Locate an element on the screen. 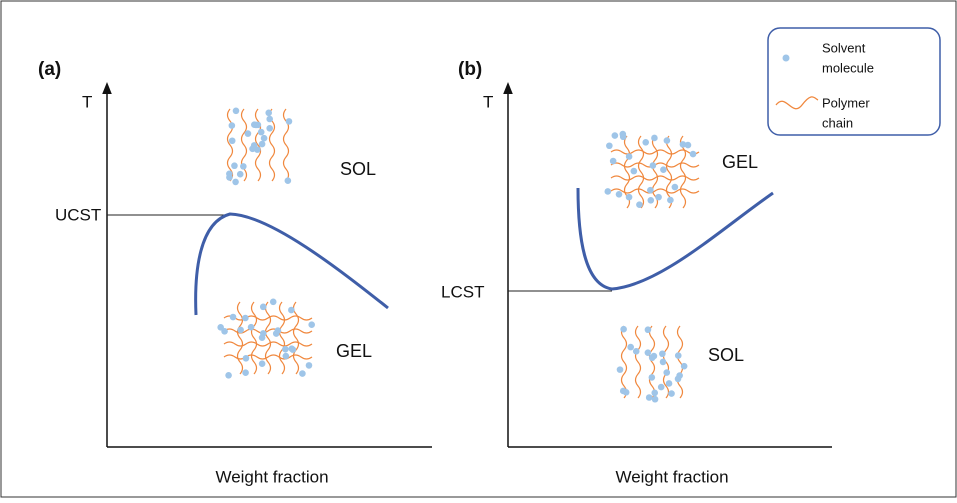  x-axis-label: Weight fraction is located at coordinates (671, 476).